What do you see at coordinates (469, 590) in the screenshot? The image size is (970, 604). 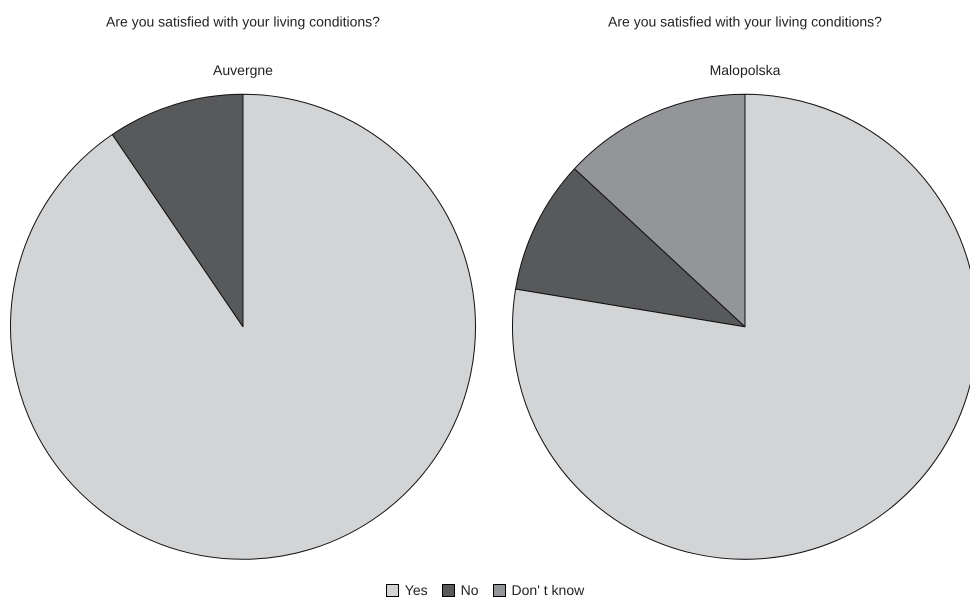 I see `legend-label: No` at bounding box center [469, 590].